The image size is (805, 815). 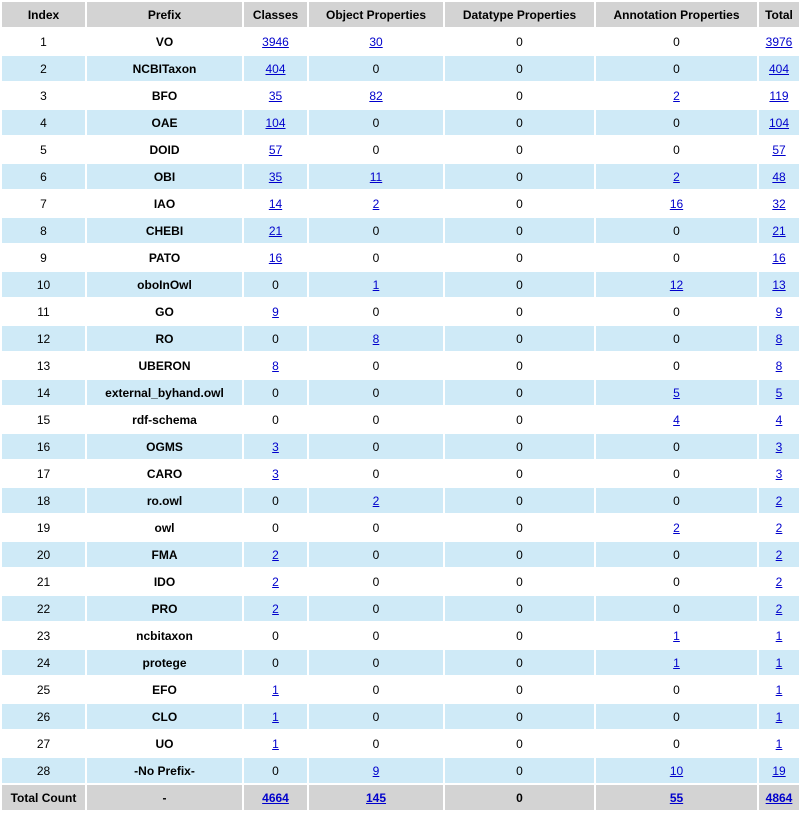 I want to click on classes-link: 3946, so click(x=275, y=41).